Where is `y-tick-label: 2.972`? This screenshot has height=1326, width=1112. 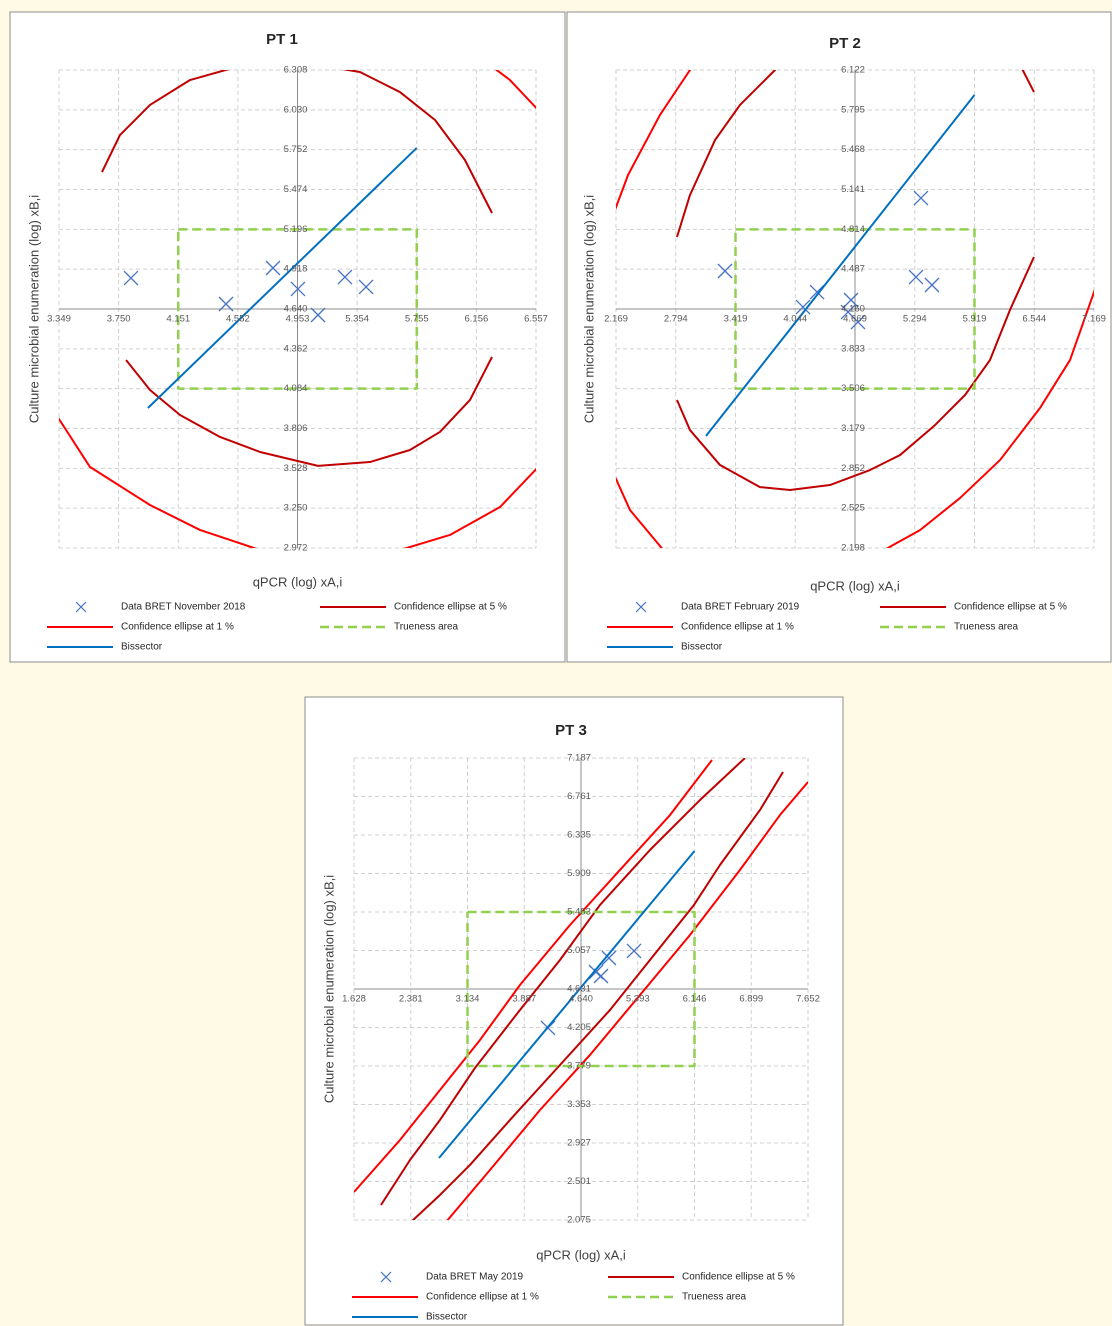 y-tick-label: 2.972 is located at coordinates (296, 548).